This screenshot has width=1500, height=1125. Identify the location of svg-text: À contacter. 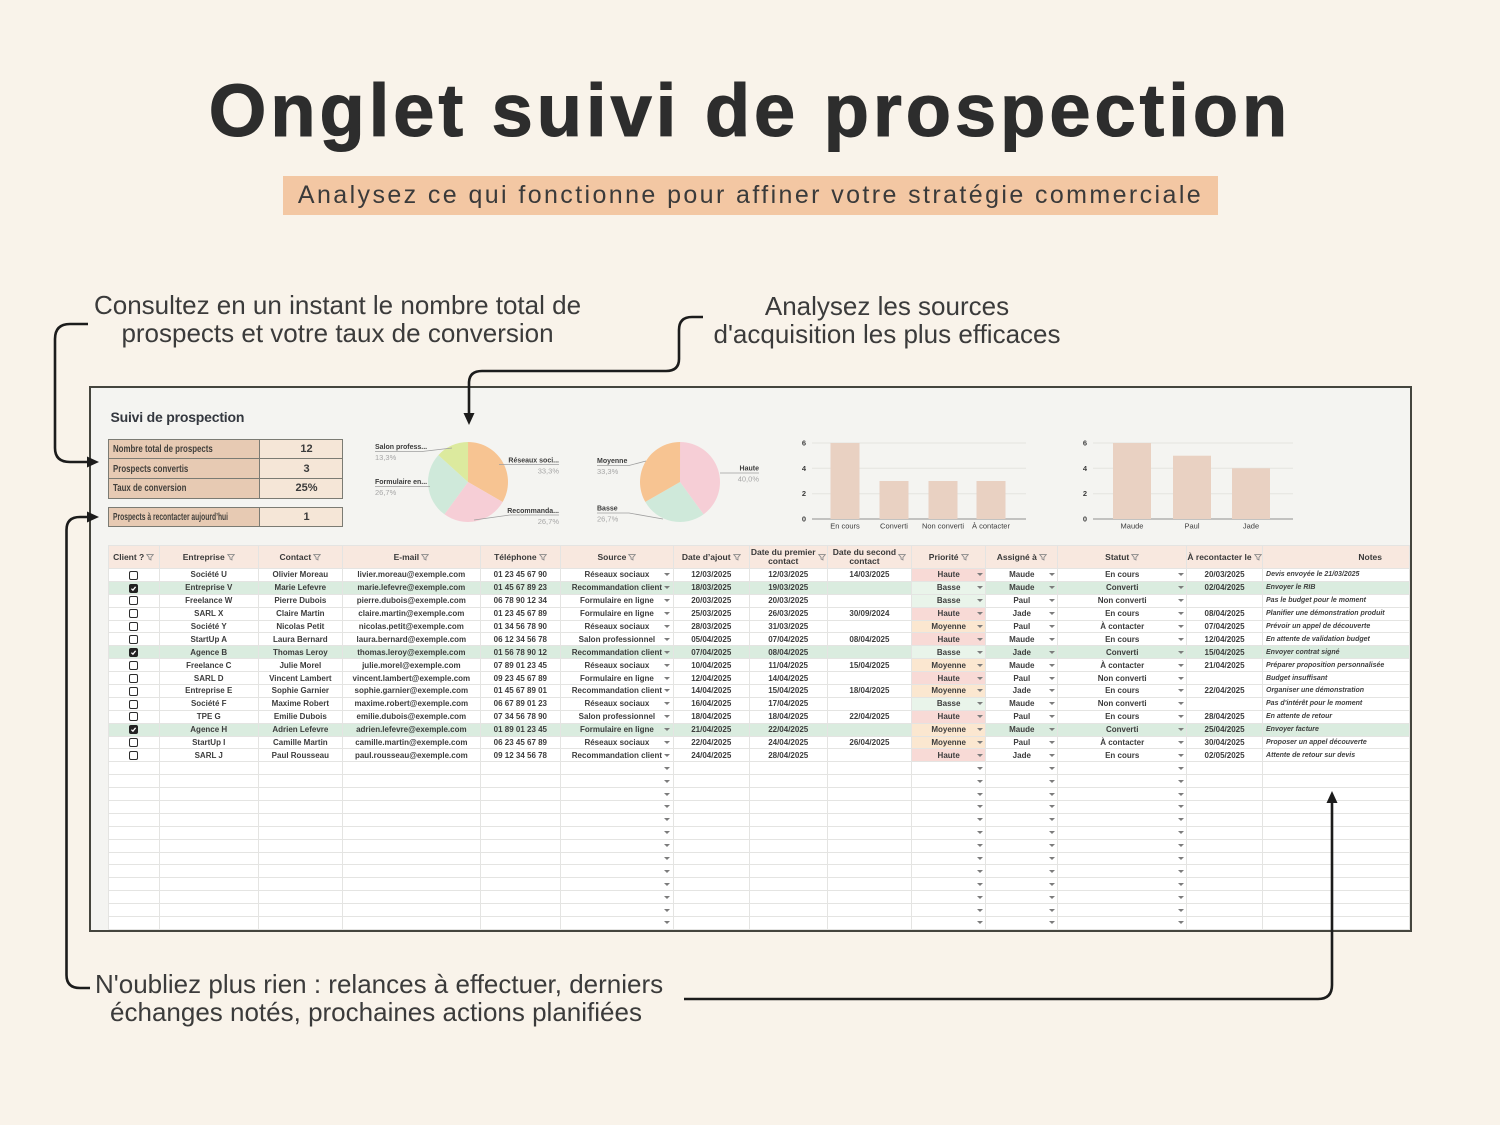
(991, 525).